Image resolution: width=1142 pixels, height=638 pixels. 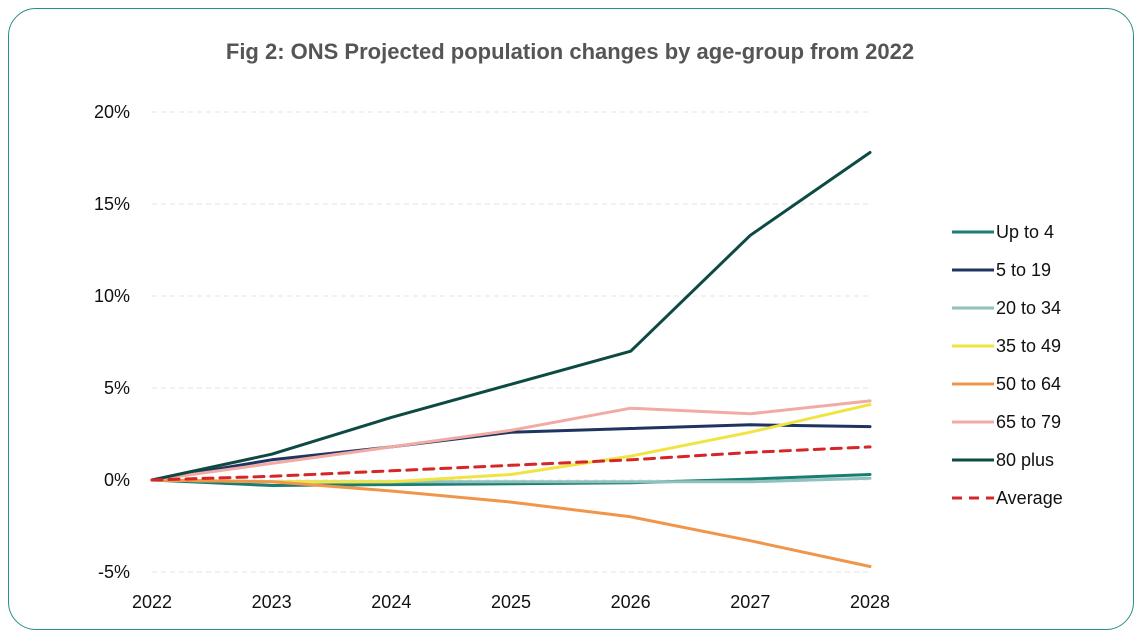 What do you see at coordinates (1028, 422) in the screenshot?
I see `legend-label: 65 to 79` at bounding box center [1028, 422].